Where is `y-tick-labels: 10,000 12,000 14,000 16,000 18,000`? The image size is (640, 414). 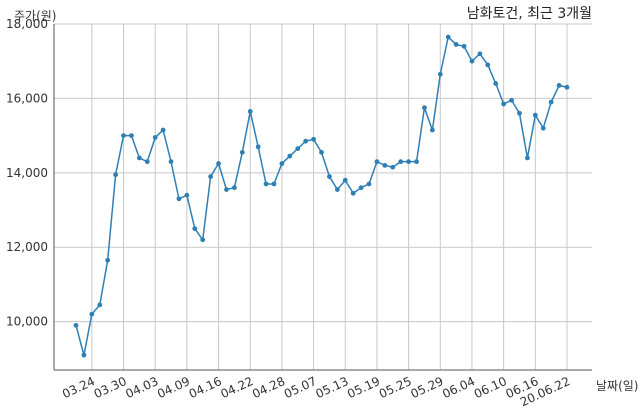 y-tick-labels: 10,000 12,000 14,000 16,000 18,000 is located at coordinates (27, 173).